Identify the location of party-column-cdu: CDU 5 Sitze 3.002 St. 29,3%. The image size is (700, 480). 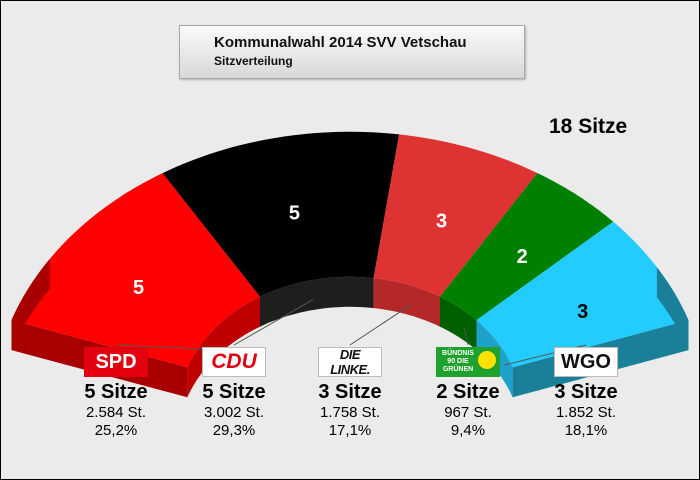
(234, 393).